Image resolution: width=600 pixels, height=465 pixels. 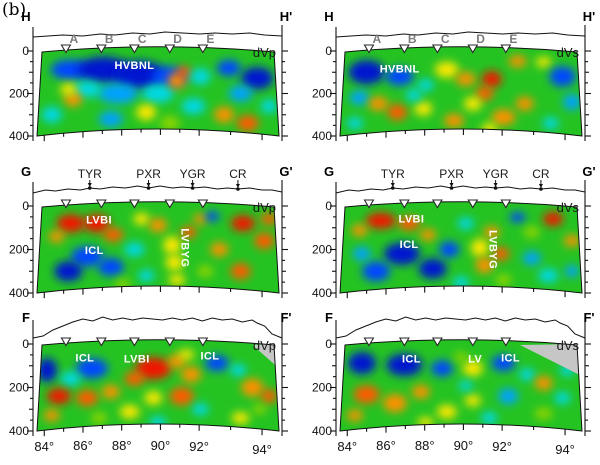 I want to click on depth-axes, so click(x=460, y=83).